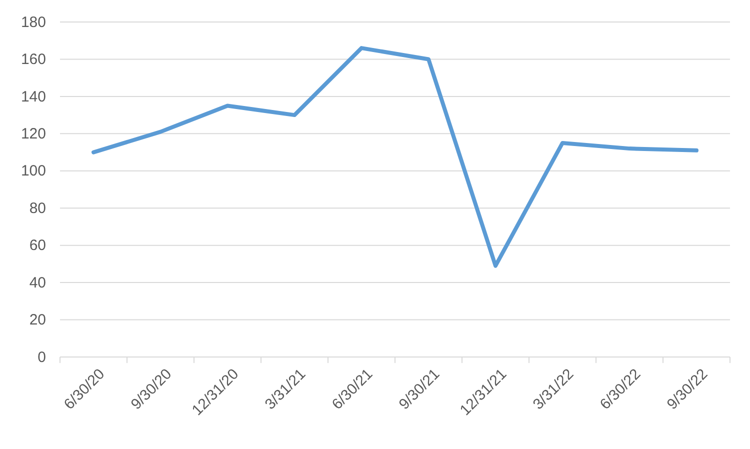 The image size is (750, 449). What do you see at coordinates (37, 320) in the screenshot?
I see `y-tick-label: 20` at bounding box center [37, 320].